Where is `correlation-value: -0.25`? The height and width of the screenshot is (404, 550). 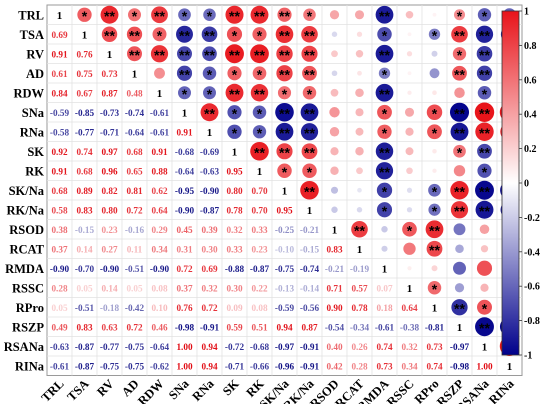
correlation-value: -0.25 is located at coordinates (285, 230).